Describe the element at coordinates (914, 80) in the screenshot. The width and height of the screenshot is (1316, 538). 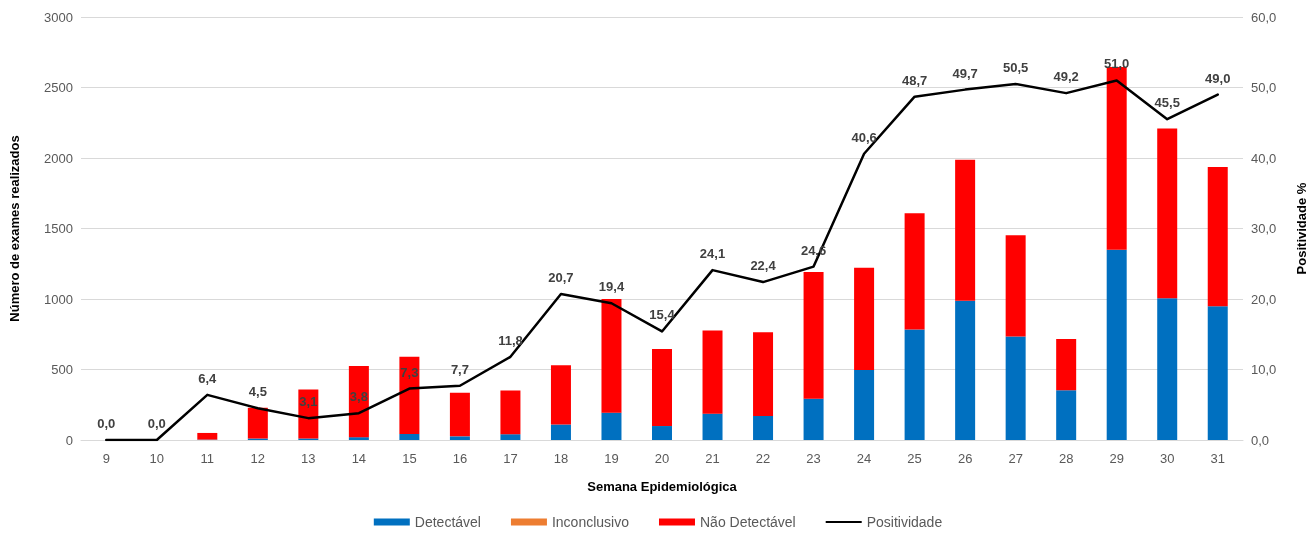
I see `data-label: 48,7` at that location.